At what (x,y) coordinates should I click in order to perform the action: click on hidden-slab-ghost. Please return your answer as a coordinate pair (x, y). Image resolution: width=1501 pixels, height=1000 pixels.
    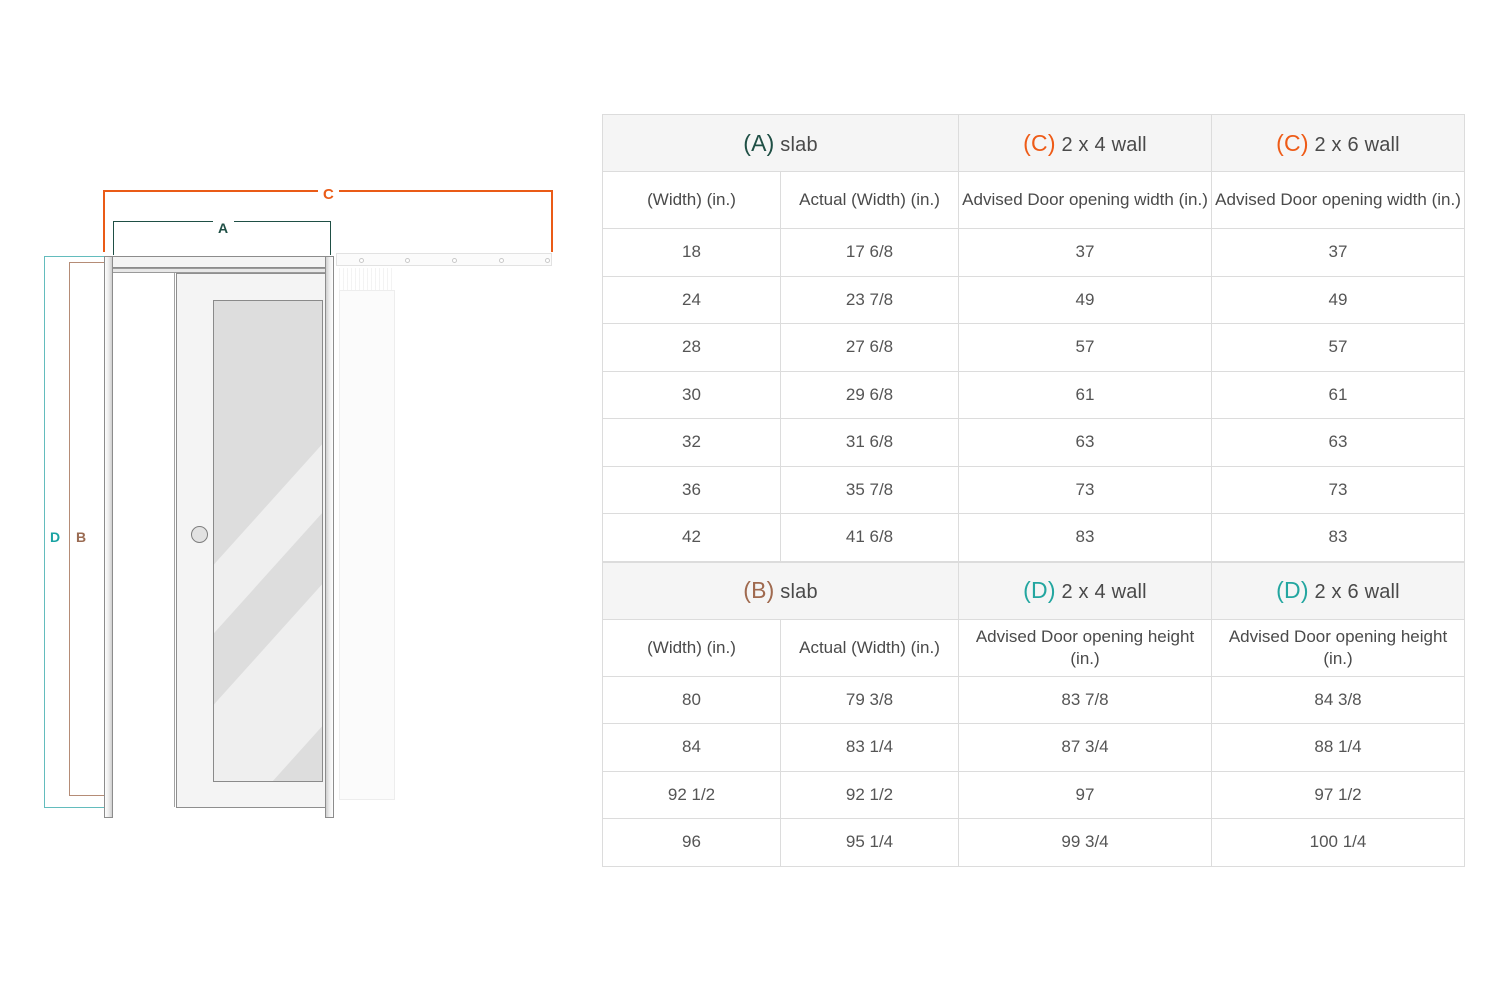
    Looking at the image, I should click on (367, 545).